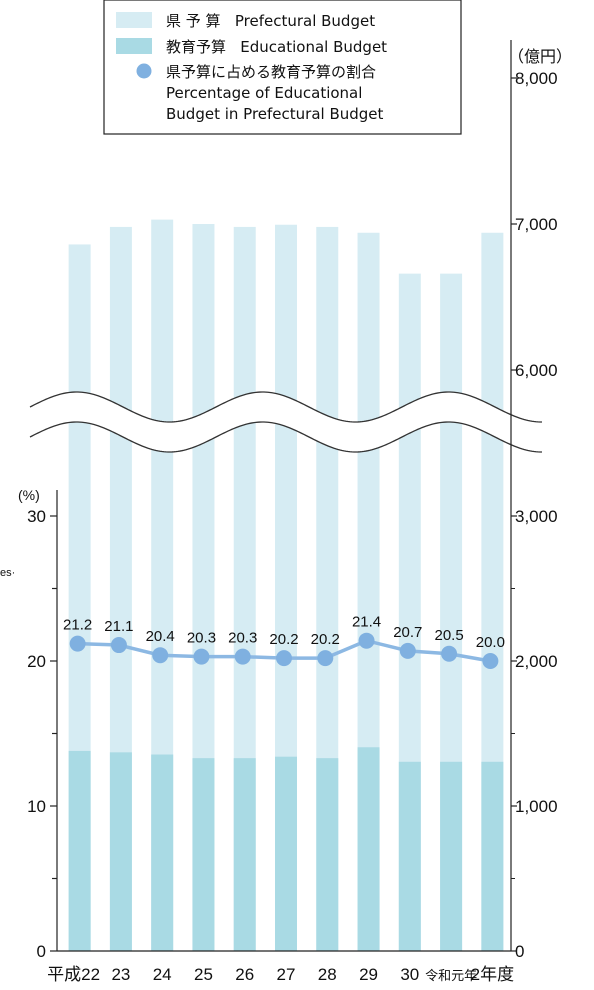 The height and width of the screenshot is (990, 594). Describe the element at coordinates (270, 21) in the screenshot. I see `legend-label-prefectural: 県 予 算 Prefectural Budget` at that location.